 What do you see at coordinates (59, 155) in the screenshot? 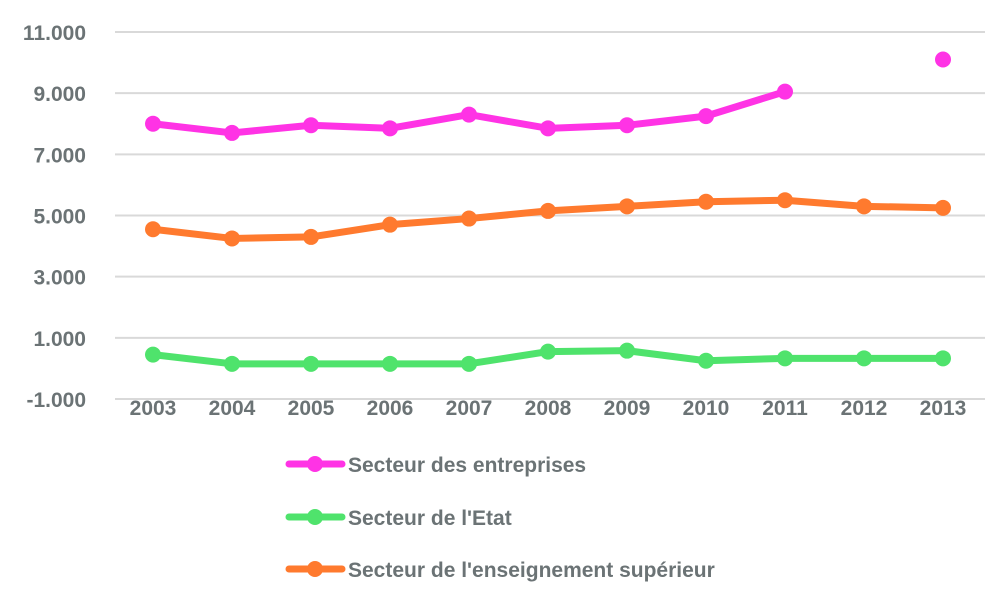
I see `y-tick-label: 7.000` at bounding box center [59, 155].